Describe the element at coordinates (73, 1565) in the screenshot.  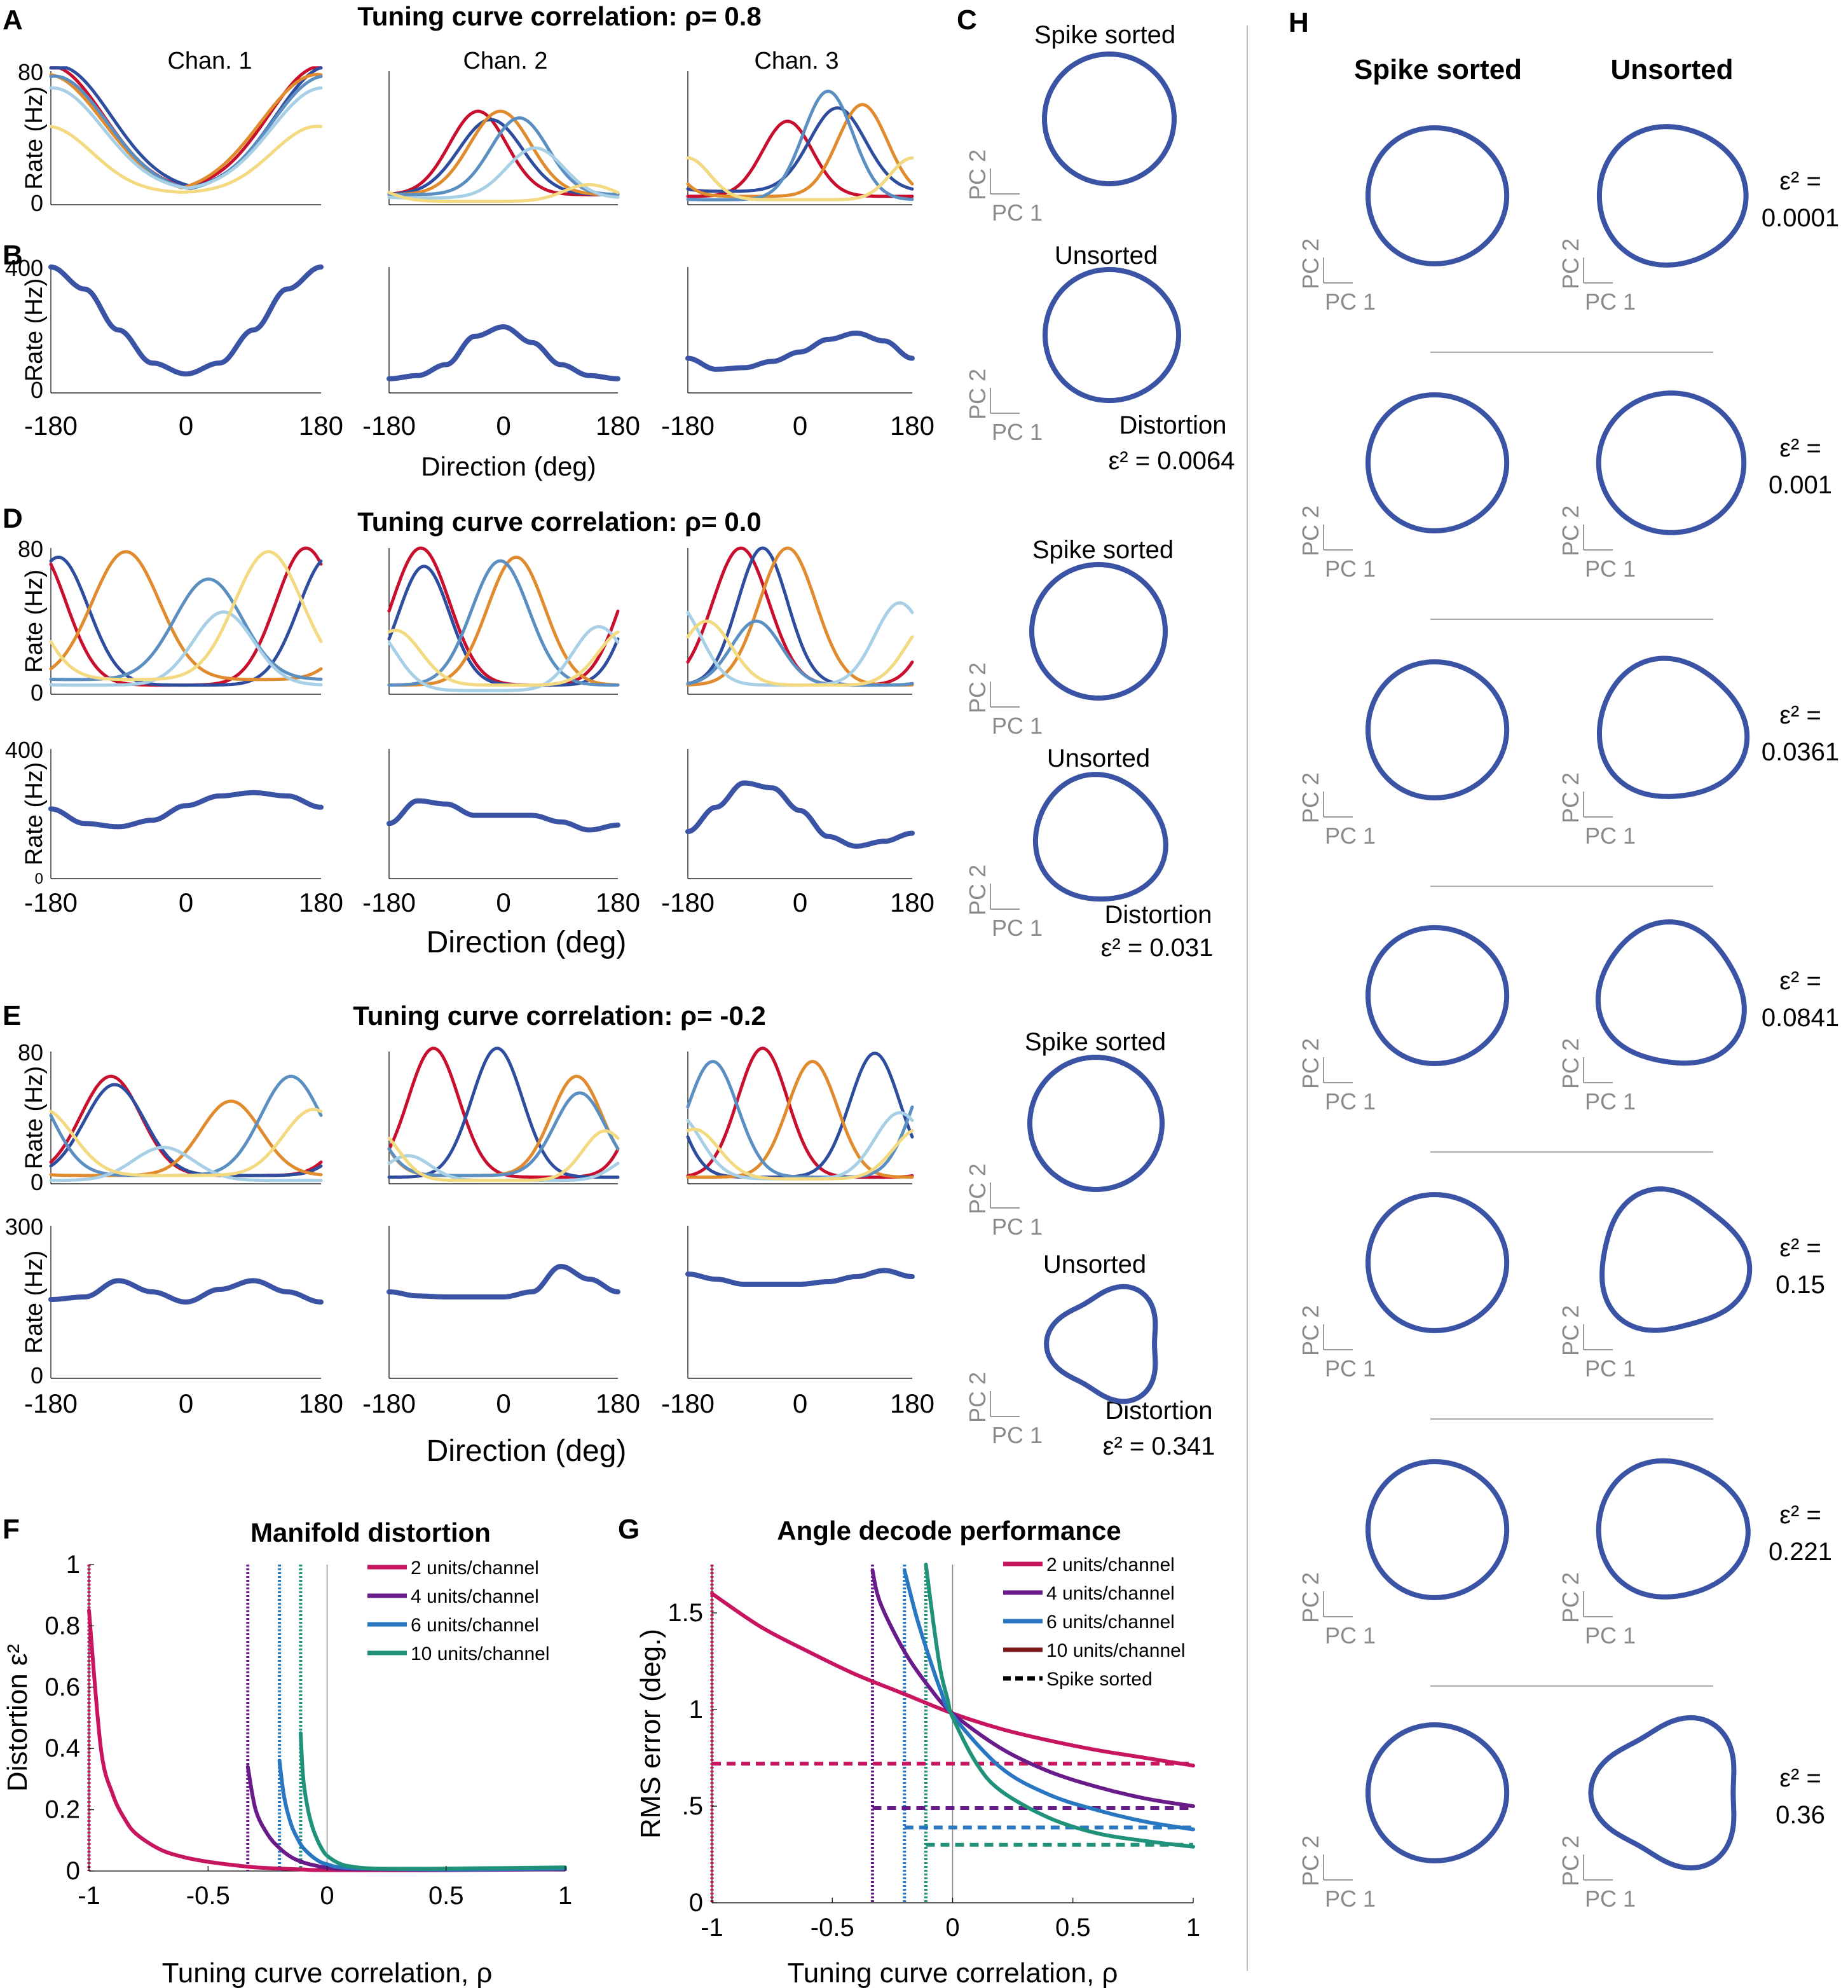
I see `f-ytick-5: 1` at that location.